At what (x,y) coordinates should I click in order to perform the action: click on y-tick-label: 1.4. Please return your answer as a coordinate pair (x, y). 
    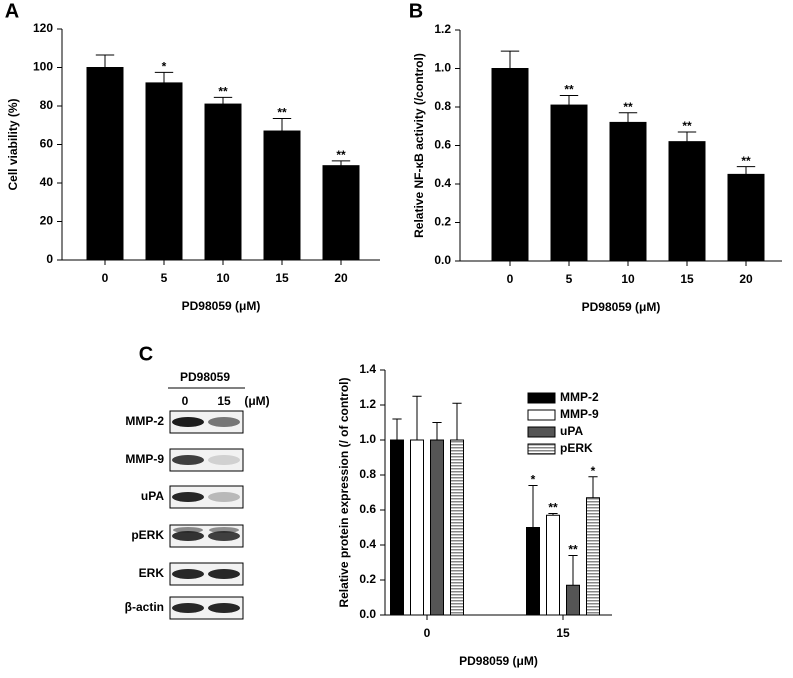
    Looking at the image, I should click on (367, 369).